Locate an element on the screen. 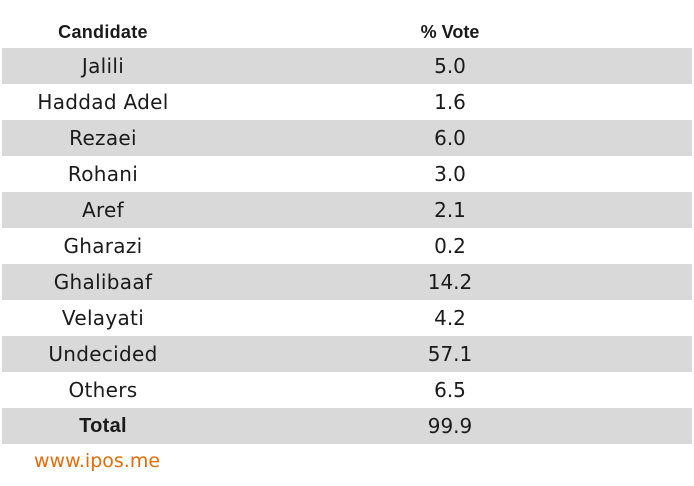 The image size is (694, 486). table-row: Undecided 57.1 is located at coordinates (347, 354).